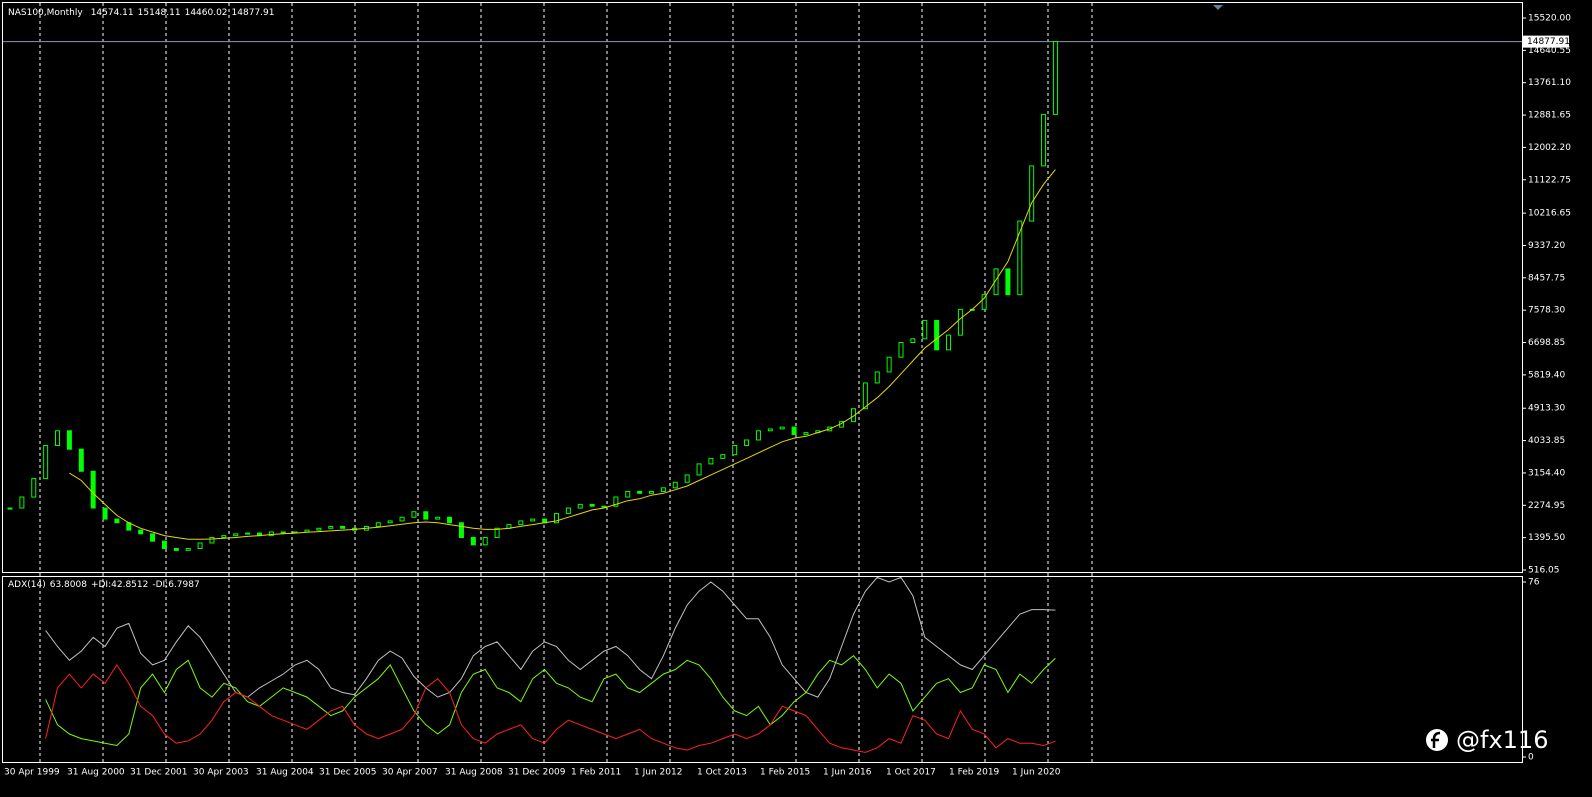  I want to click on current-price-box, so click(1546, 41).